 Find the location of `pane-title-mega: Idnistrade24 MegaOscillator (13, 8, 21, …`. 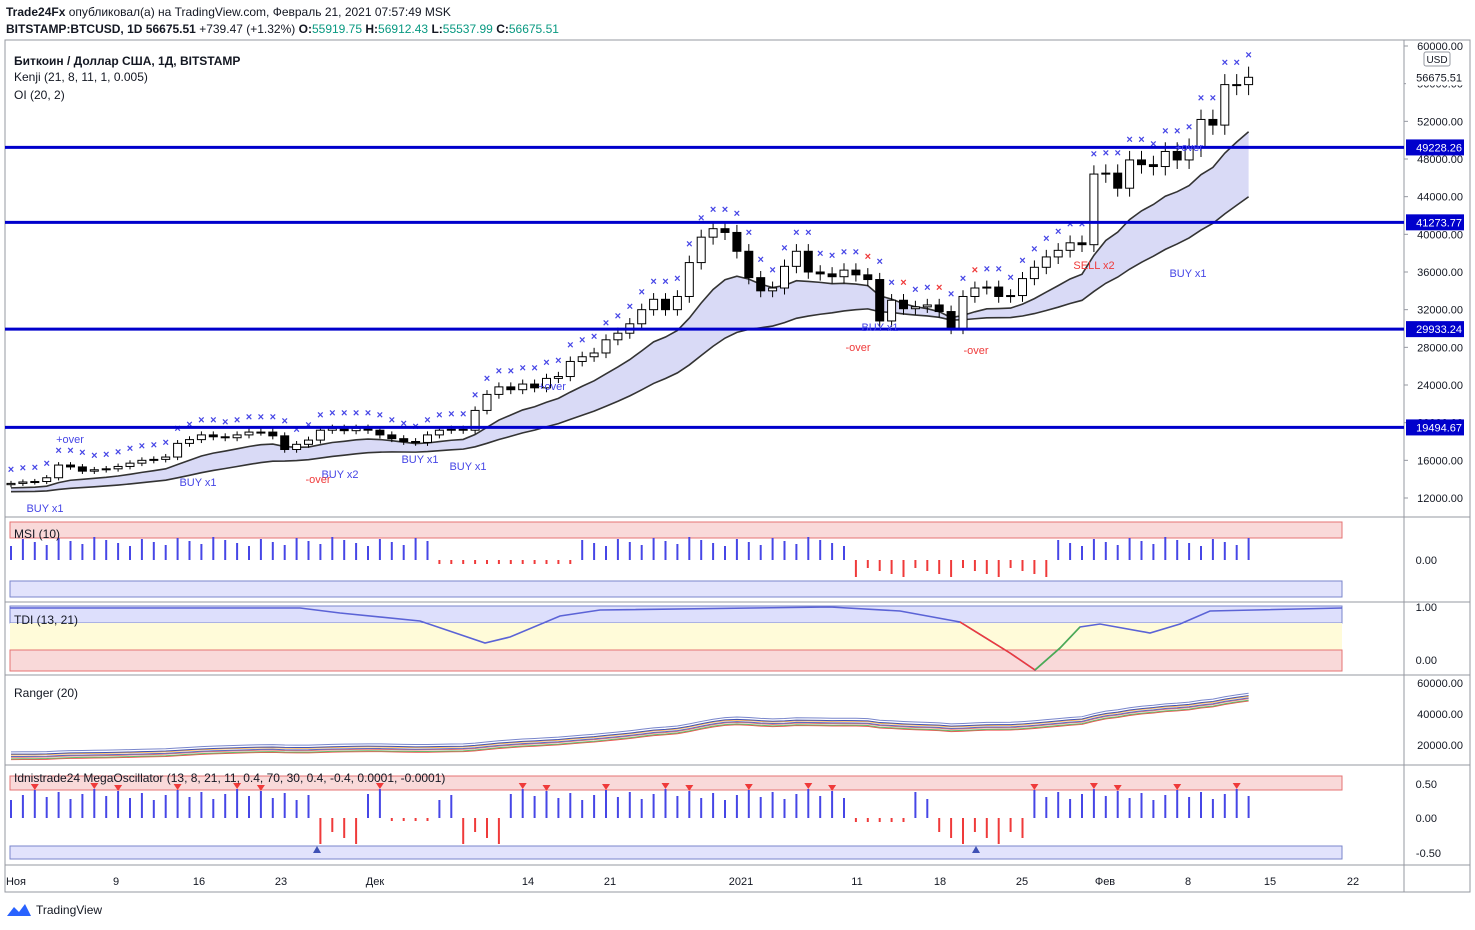

pane-title-mega: Idnistrade24 MegaOscillator (13, 8, 21, … is located at coordinates (230, 778).